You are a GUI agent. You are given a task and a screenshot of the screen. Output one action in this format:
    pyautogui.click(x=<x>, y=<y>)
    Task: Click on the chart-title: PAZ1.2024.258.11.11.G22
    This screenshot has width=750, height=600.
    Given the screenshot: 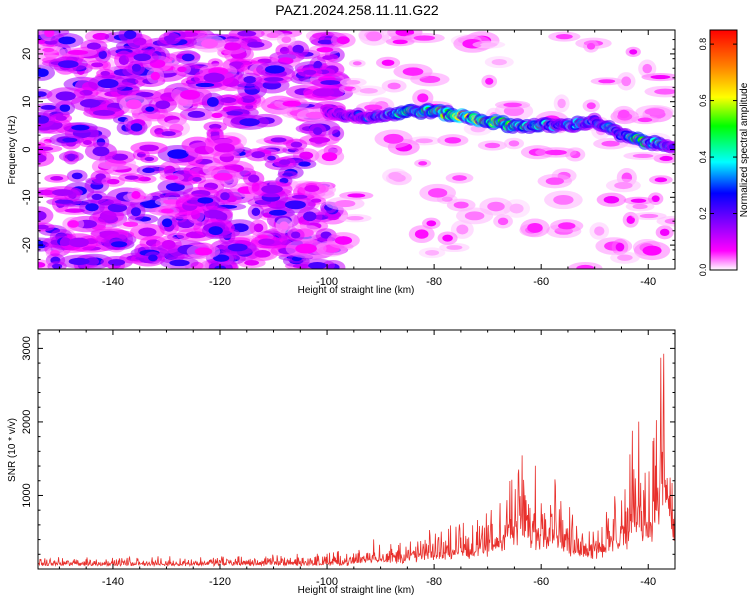 What is the action you would take?
    pyautogui.click(x=357, y=10)
    